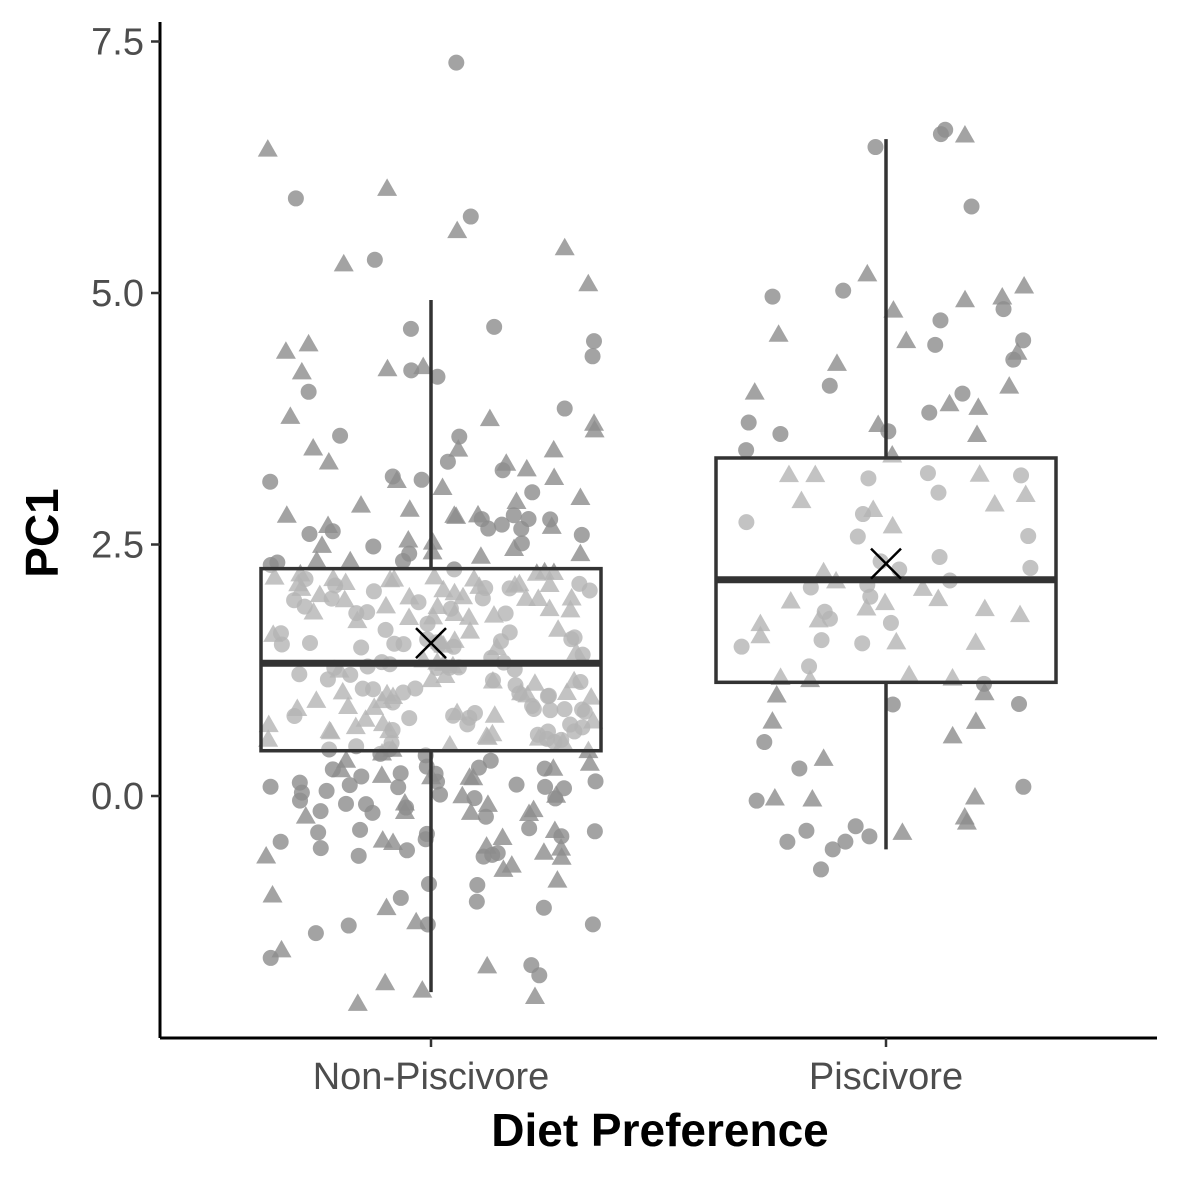 The width and height of the screenshot is (1181, 1181). What do you see at coordinates (117, 546) in the screenshot?
I see `y-tick-label: 2.5` at bounding box center [117, 546].